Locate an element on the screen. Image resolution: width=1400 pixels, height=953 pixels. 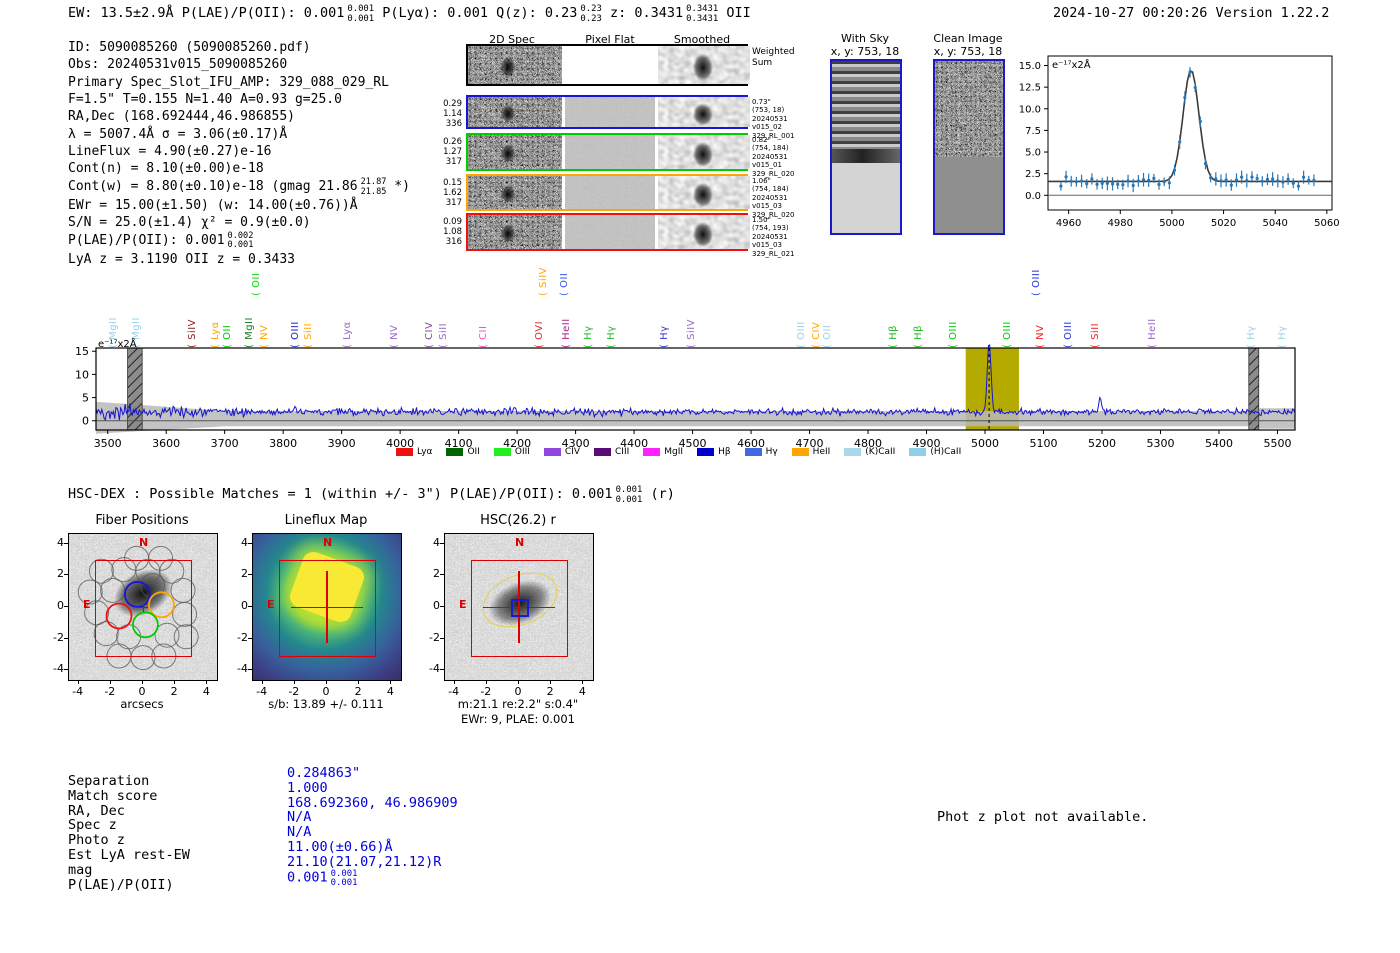
row-left-stats: 0.29 1.14 336 is located at coordinates (452, 114).